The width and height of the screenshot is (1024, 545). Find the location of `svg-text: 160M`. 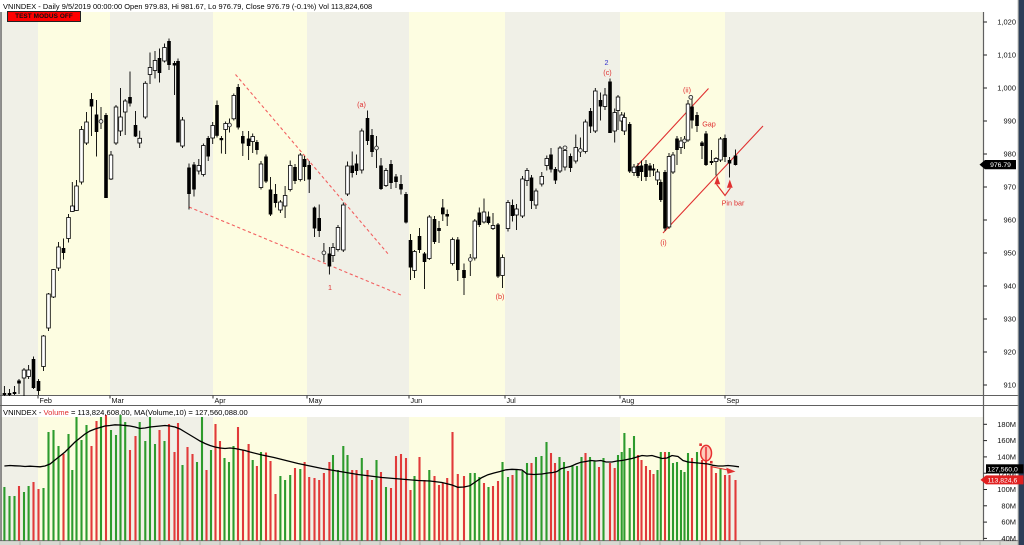

svg-text: 160M is located at coordinates (1006, 440).